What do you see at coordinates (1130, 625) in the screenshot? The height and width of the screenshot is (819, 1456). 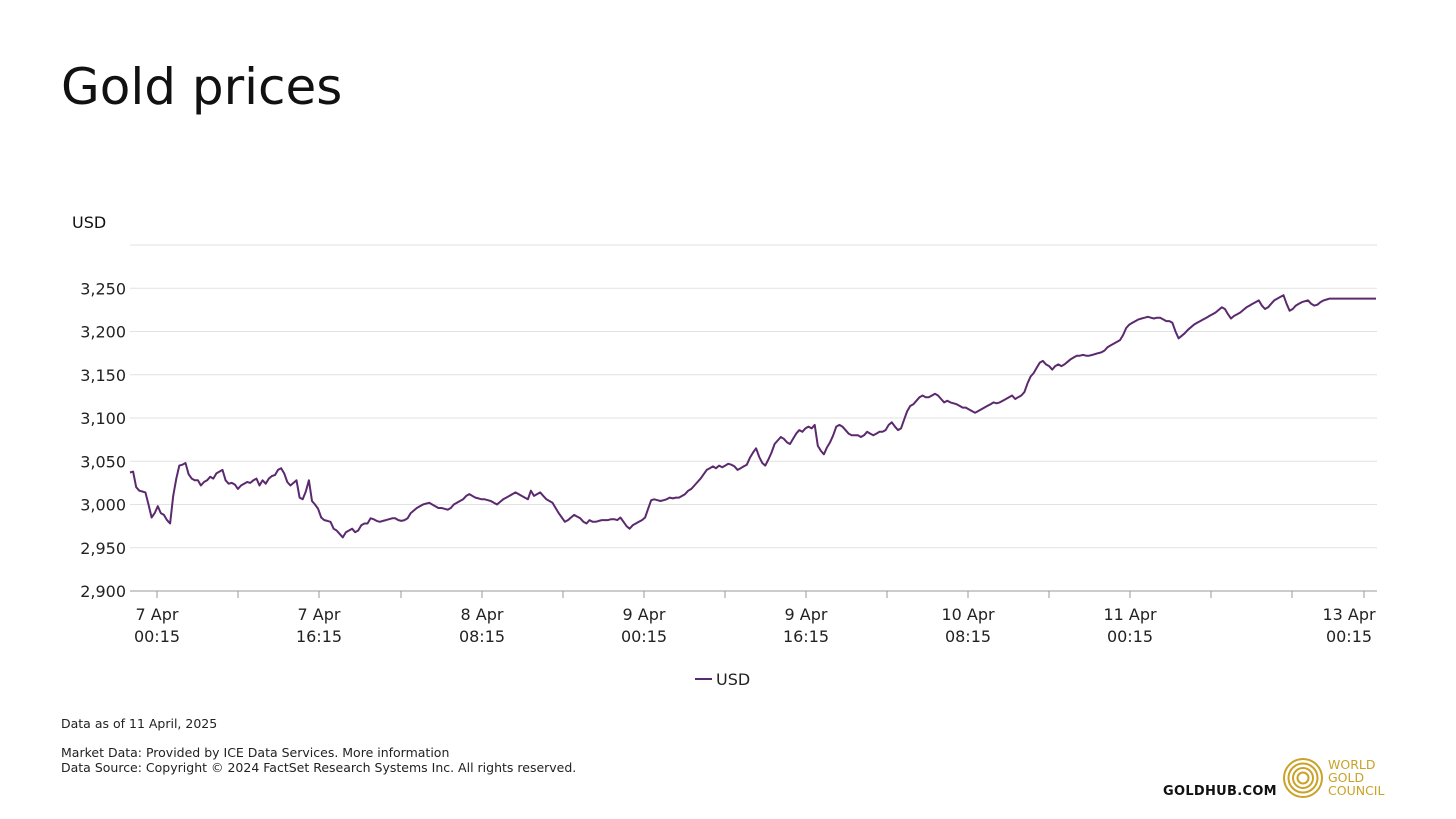 I see `x-tick-label: 11 Apr 00:15` at bounding box center [1130, 625].